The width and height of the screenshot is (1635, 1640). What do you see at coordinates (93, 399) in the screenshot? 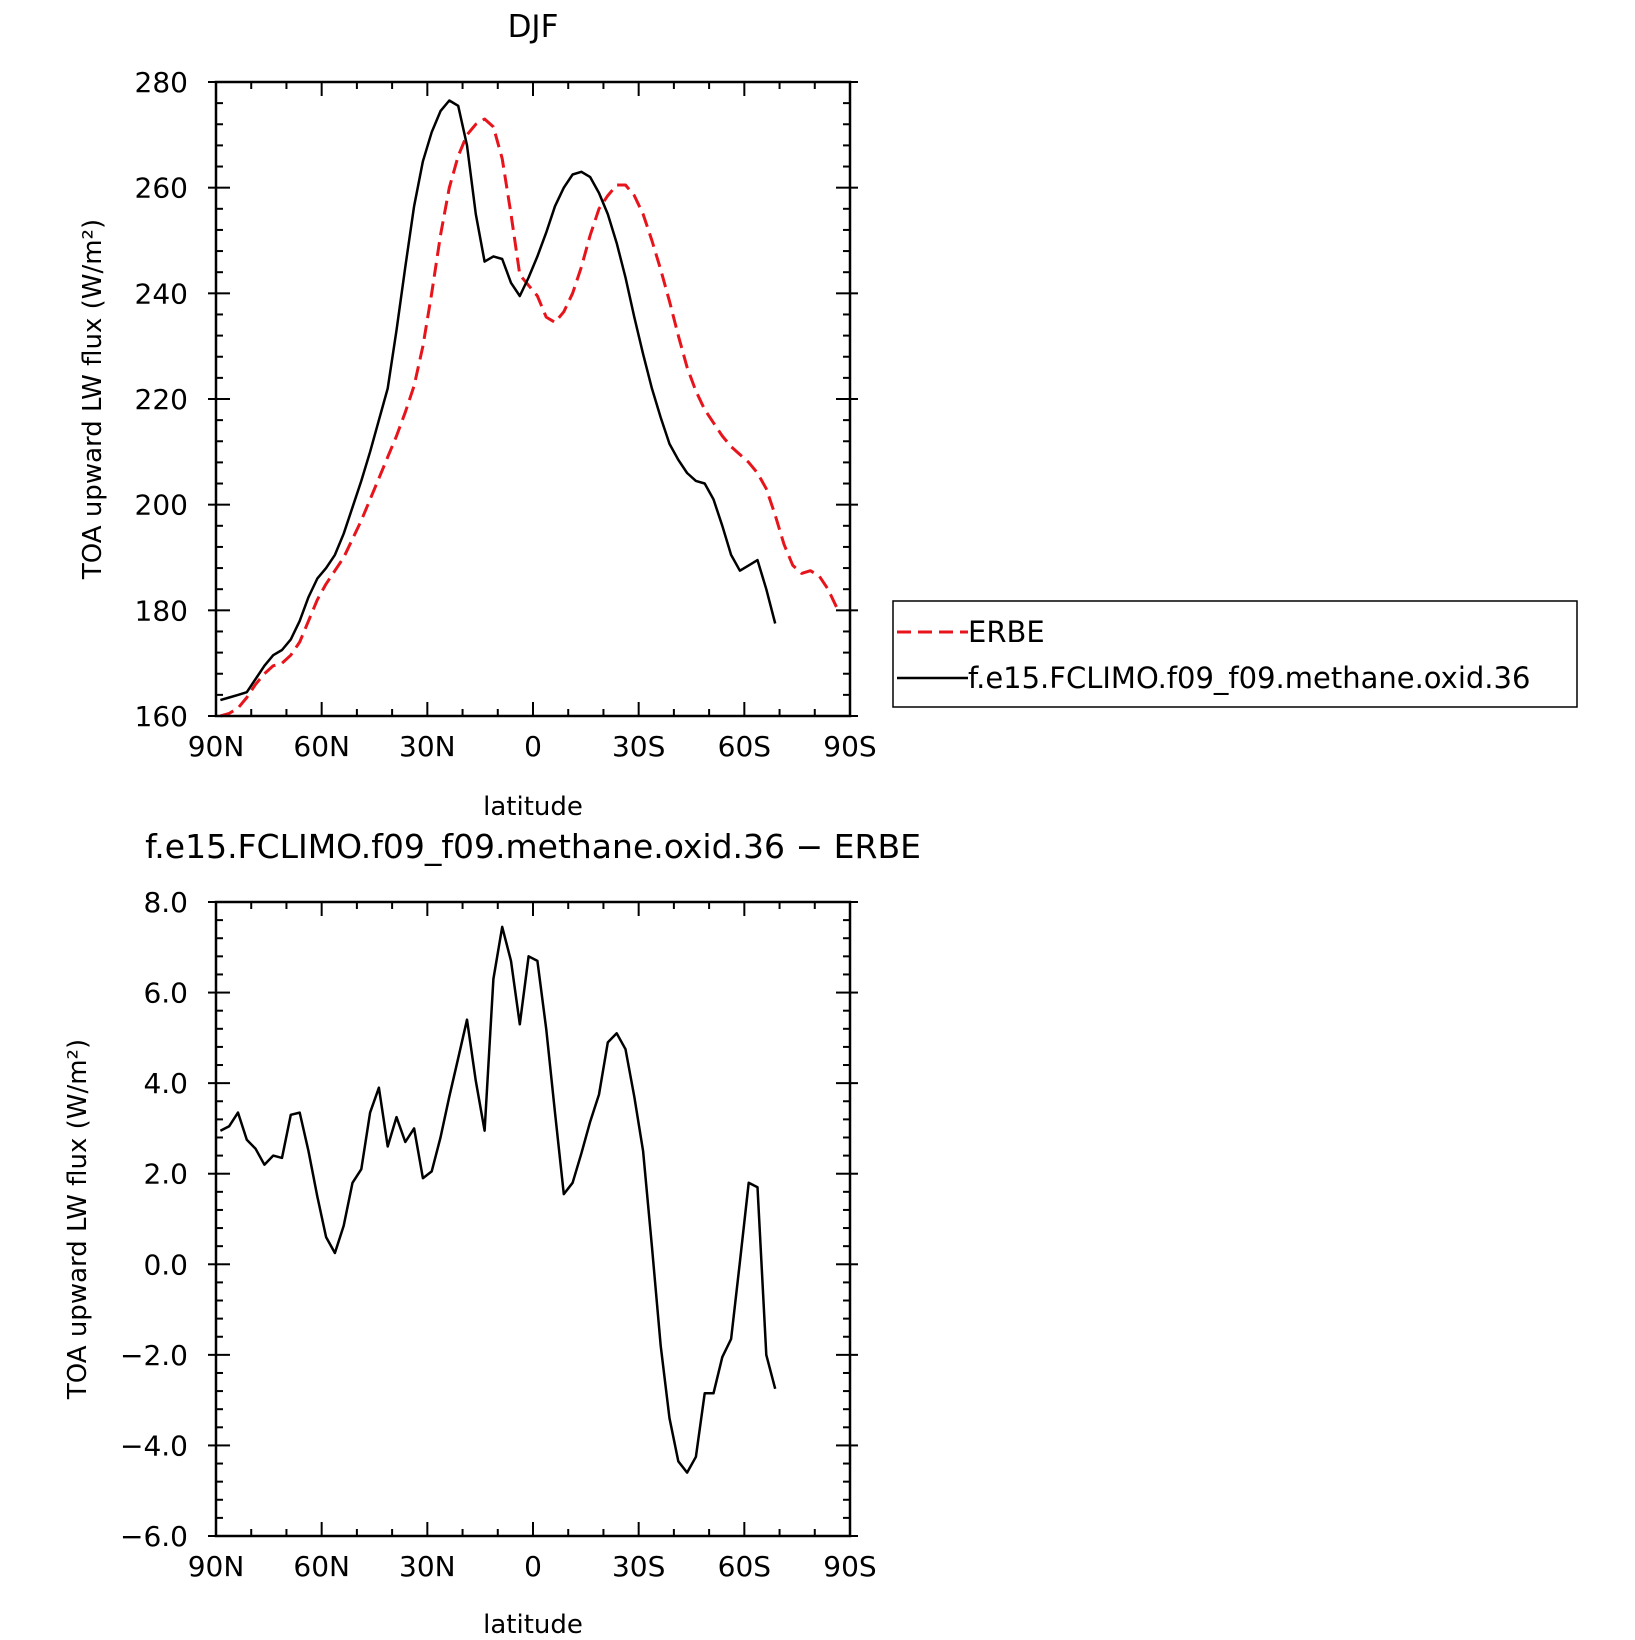
I see `top-panel-y-axis-label: TOA upward LW flux (W/m²)` at bounding box center [93, 399].